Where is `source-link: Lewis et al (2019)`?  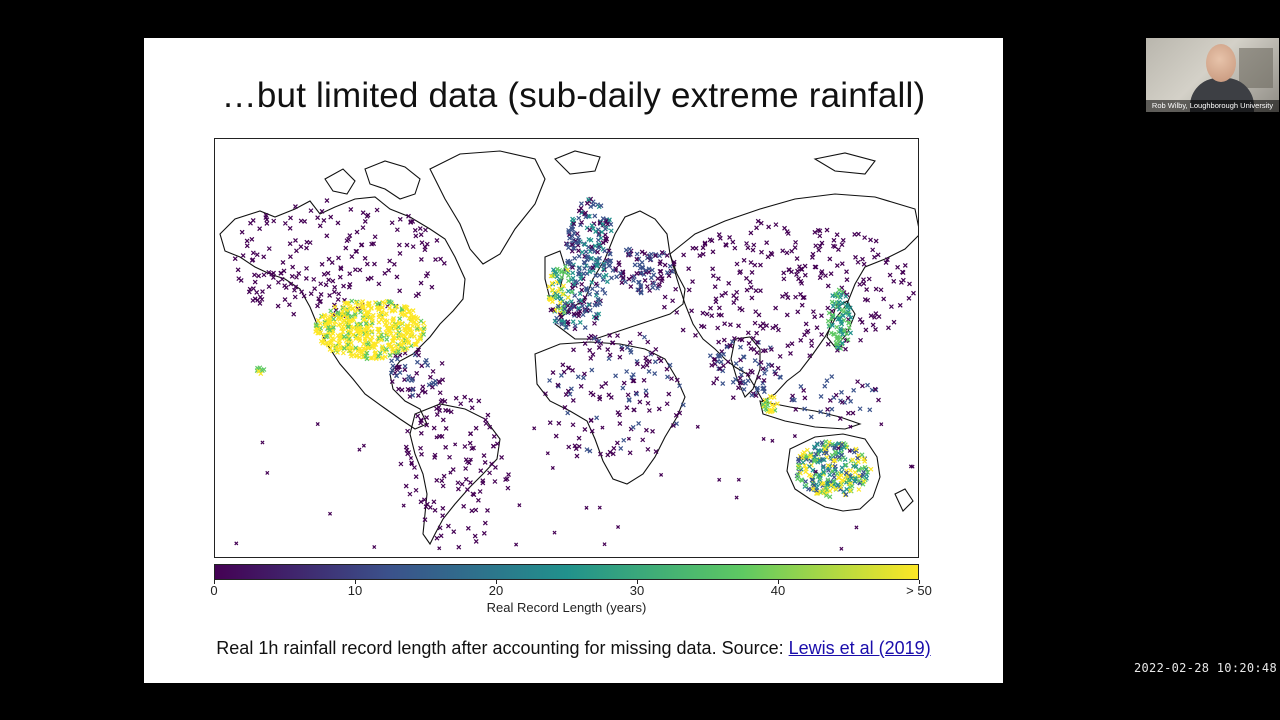
source-link: Lewis et al (2019) is located at coordinates (859, 648).